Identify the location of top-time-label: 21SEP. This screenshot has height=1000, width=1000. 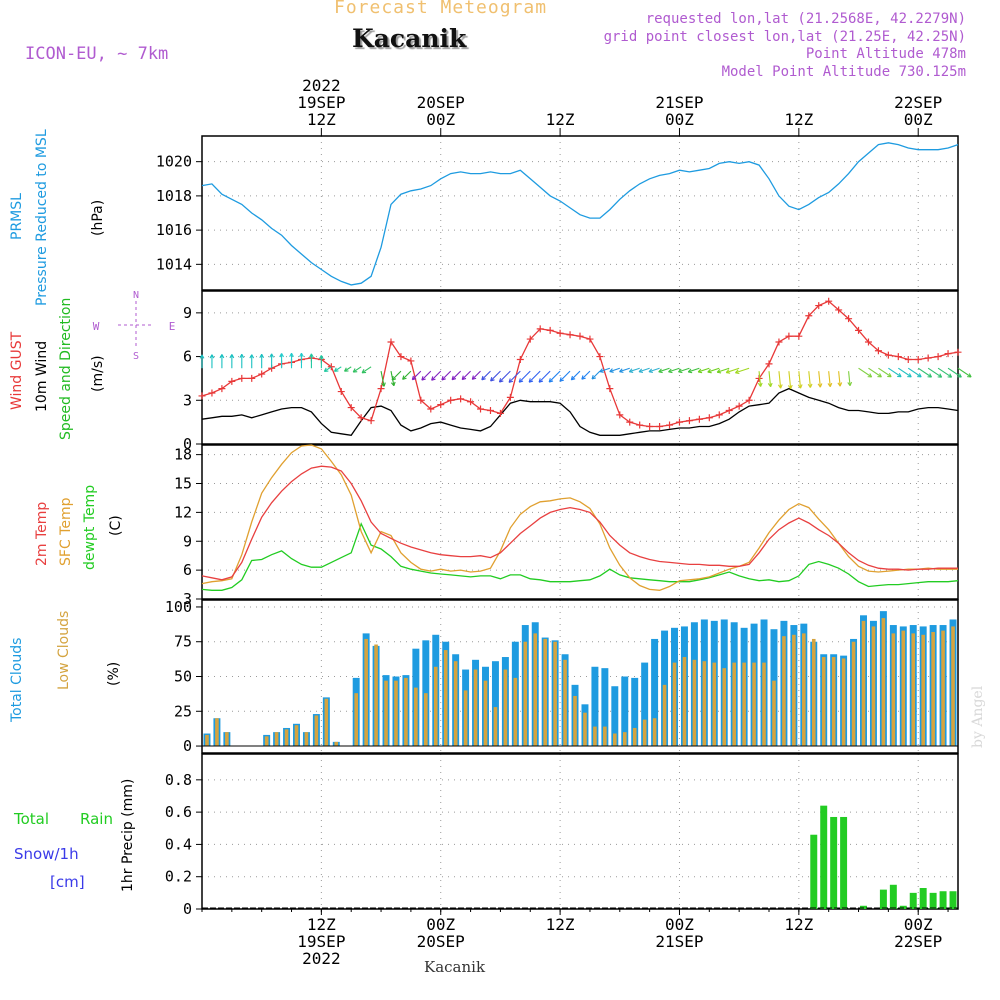
(679, 102).